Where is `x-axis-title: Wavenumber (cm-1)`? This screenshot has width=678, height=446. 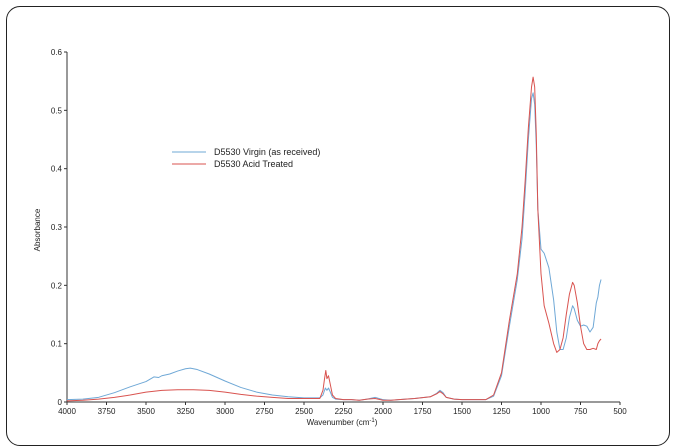
x-axis-title: Wavenumber (cm-1) is located at coordinates (342, 422).